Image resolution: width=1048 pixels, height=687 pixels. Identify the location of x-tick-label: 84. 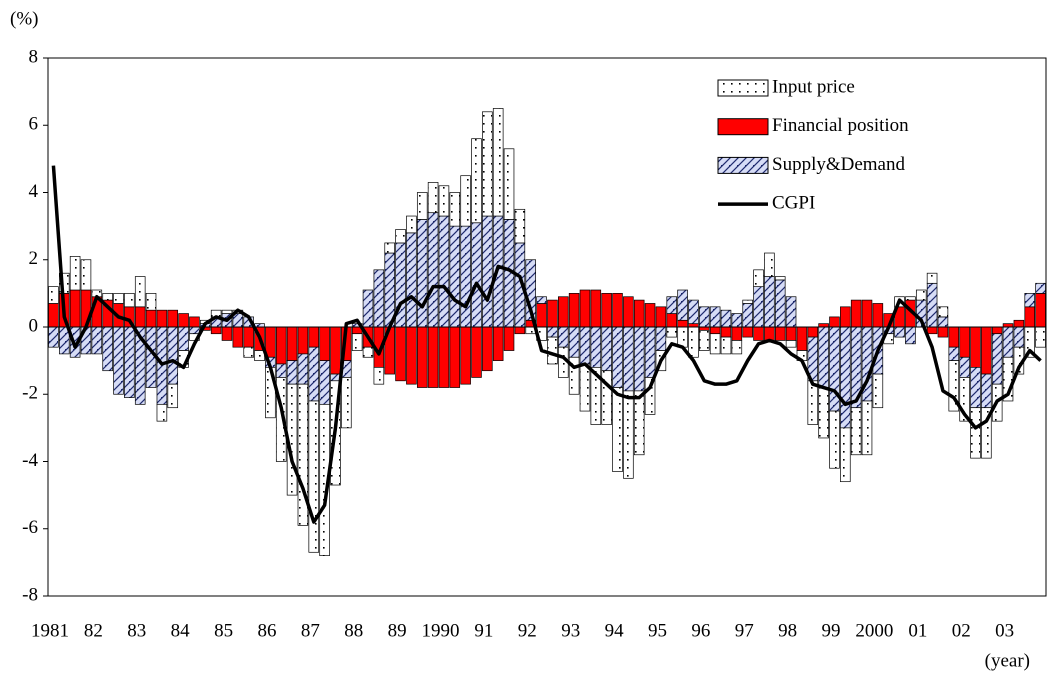
(181, 630).